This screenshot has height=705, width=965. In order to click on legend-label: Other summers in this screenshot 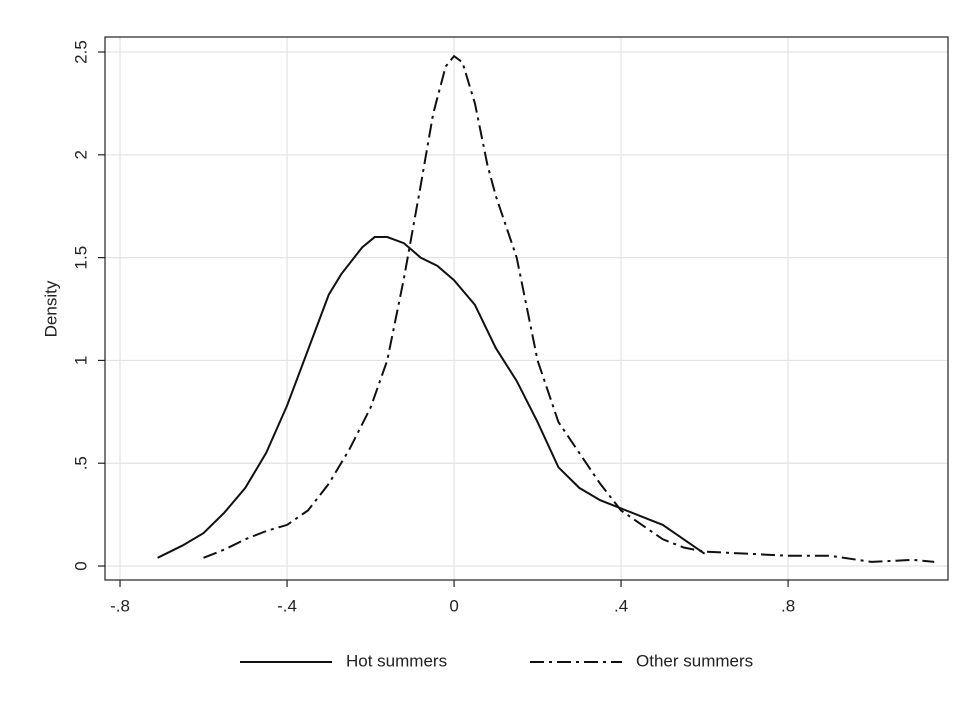, I will do `click(694, 660)`.